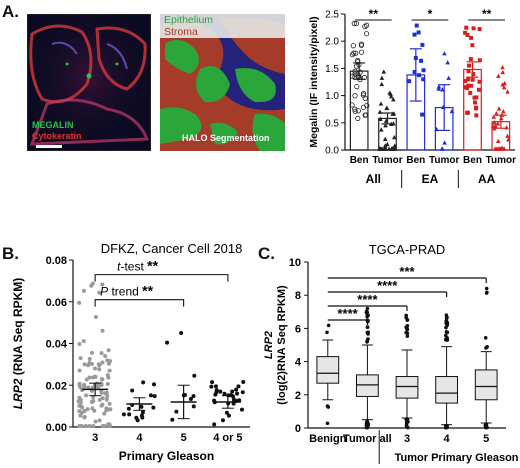 Image resolution: width=520 pixels, height=468 pixels. What do you see at coordinates (166, 456) in the screenshot?
I see `x-axis-label: Primary Gleason` at bounding box center [166, 456].